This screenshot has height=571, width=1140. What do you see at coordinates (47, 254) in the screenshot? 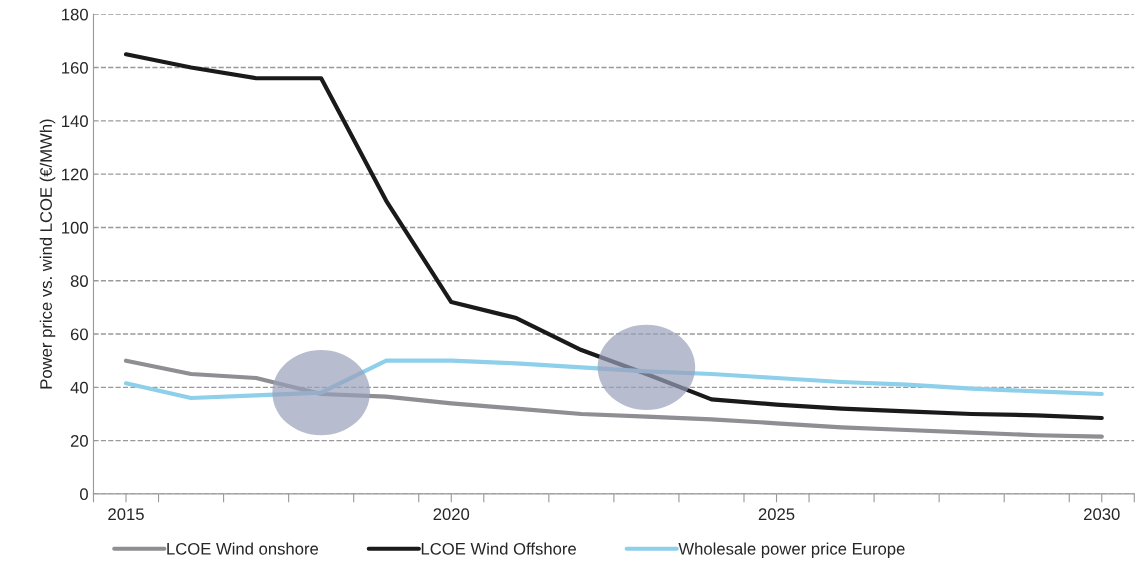
I see `y-axis-title: Power price vs. wind LCOE (€/MWh)` at bounding box center [47, 254].